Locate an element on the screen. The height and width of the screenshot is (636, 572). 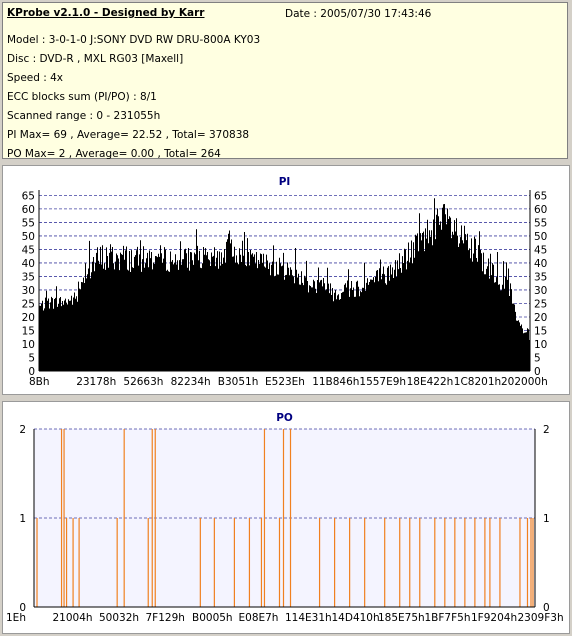
y-tick-right: 2 is located at coordinates (546, 430).